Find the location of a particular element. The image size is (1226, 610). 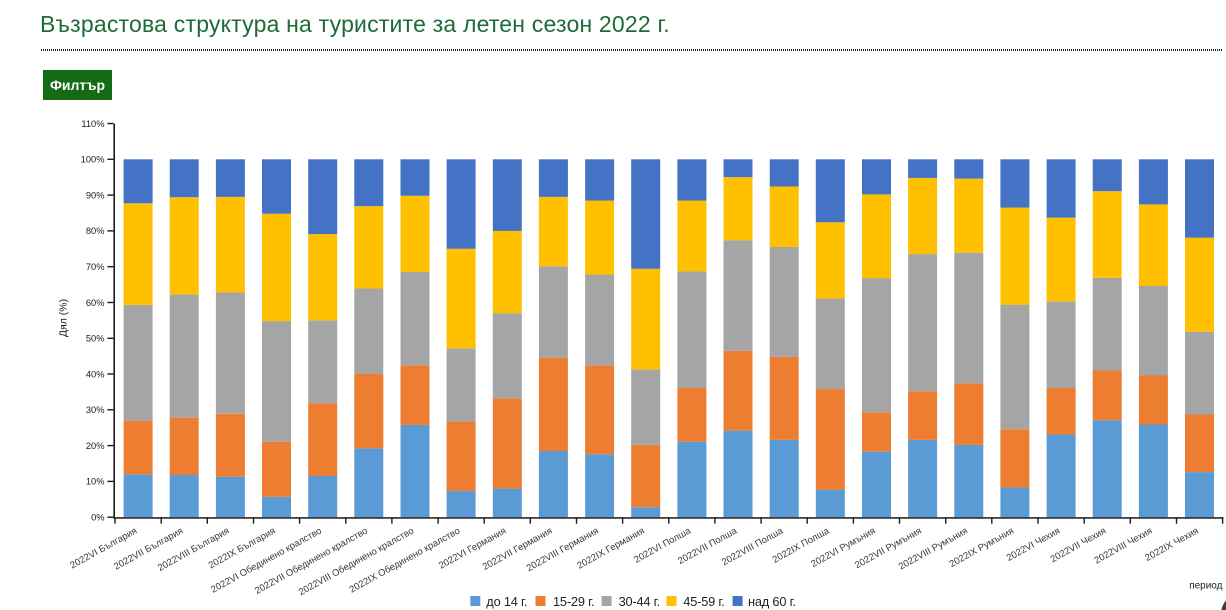

svg-text: 40% is located at coordinates (95, 374).